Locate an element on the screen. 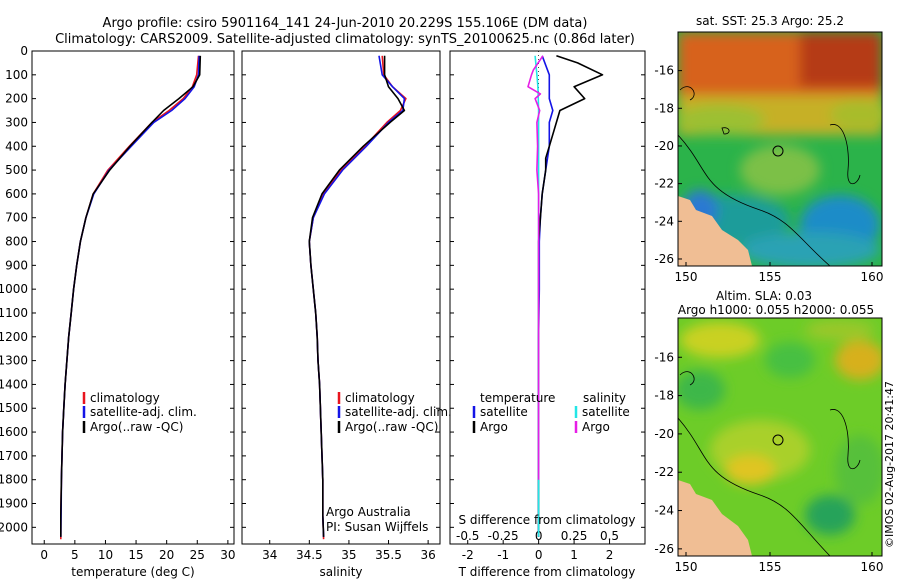  credit-line1: Argo Australia is located at coordinates (368, 512).